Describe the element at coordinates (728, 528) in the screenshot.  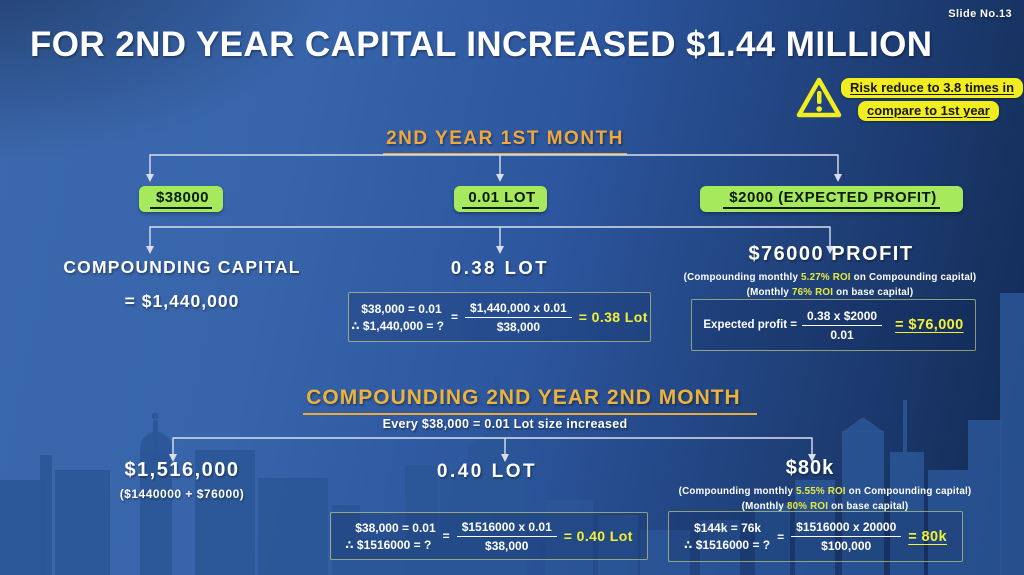
I see `formula-given-1: $144k = 76k` at that location.